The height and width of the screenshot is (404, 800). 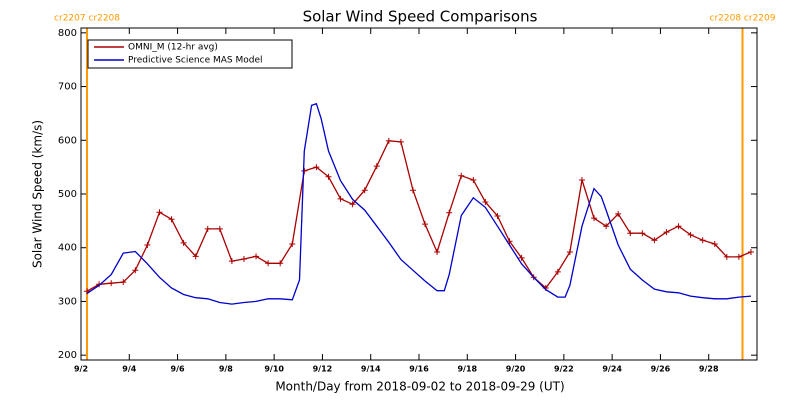 I want to click on x-tick-label: 9/10, so click(x=274, y=369).